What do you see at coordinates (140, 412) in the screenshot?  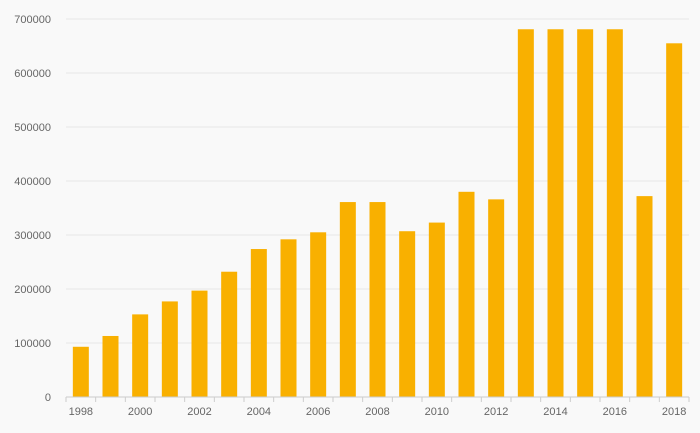 I see `x-tick-label: 2000` at bounding box center [140, 412].